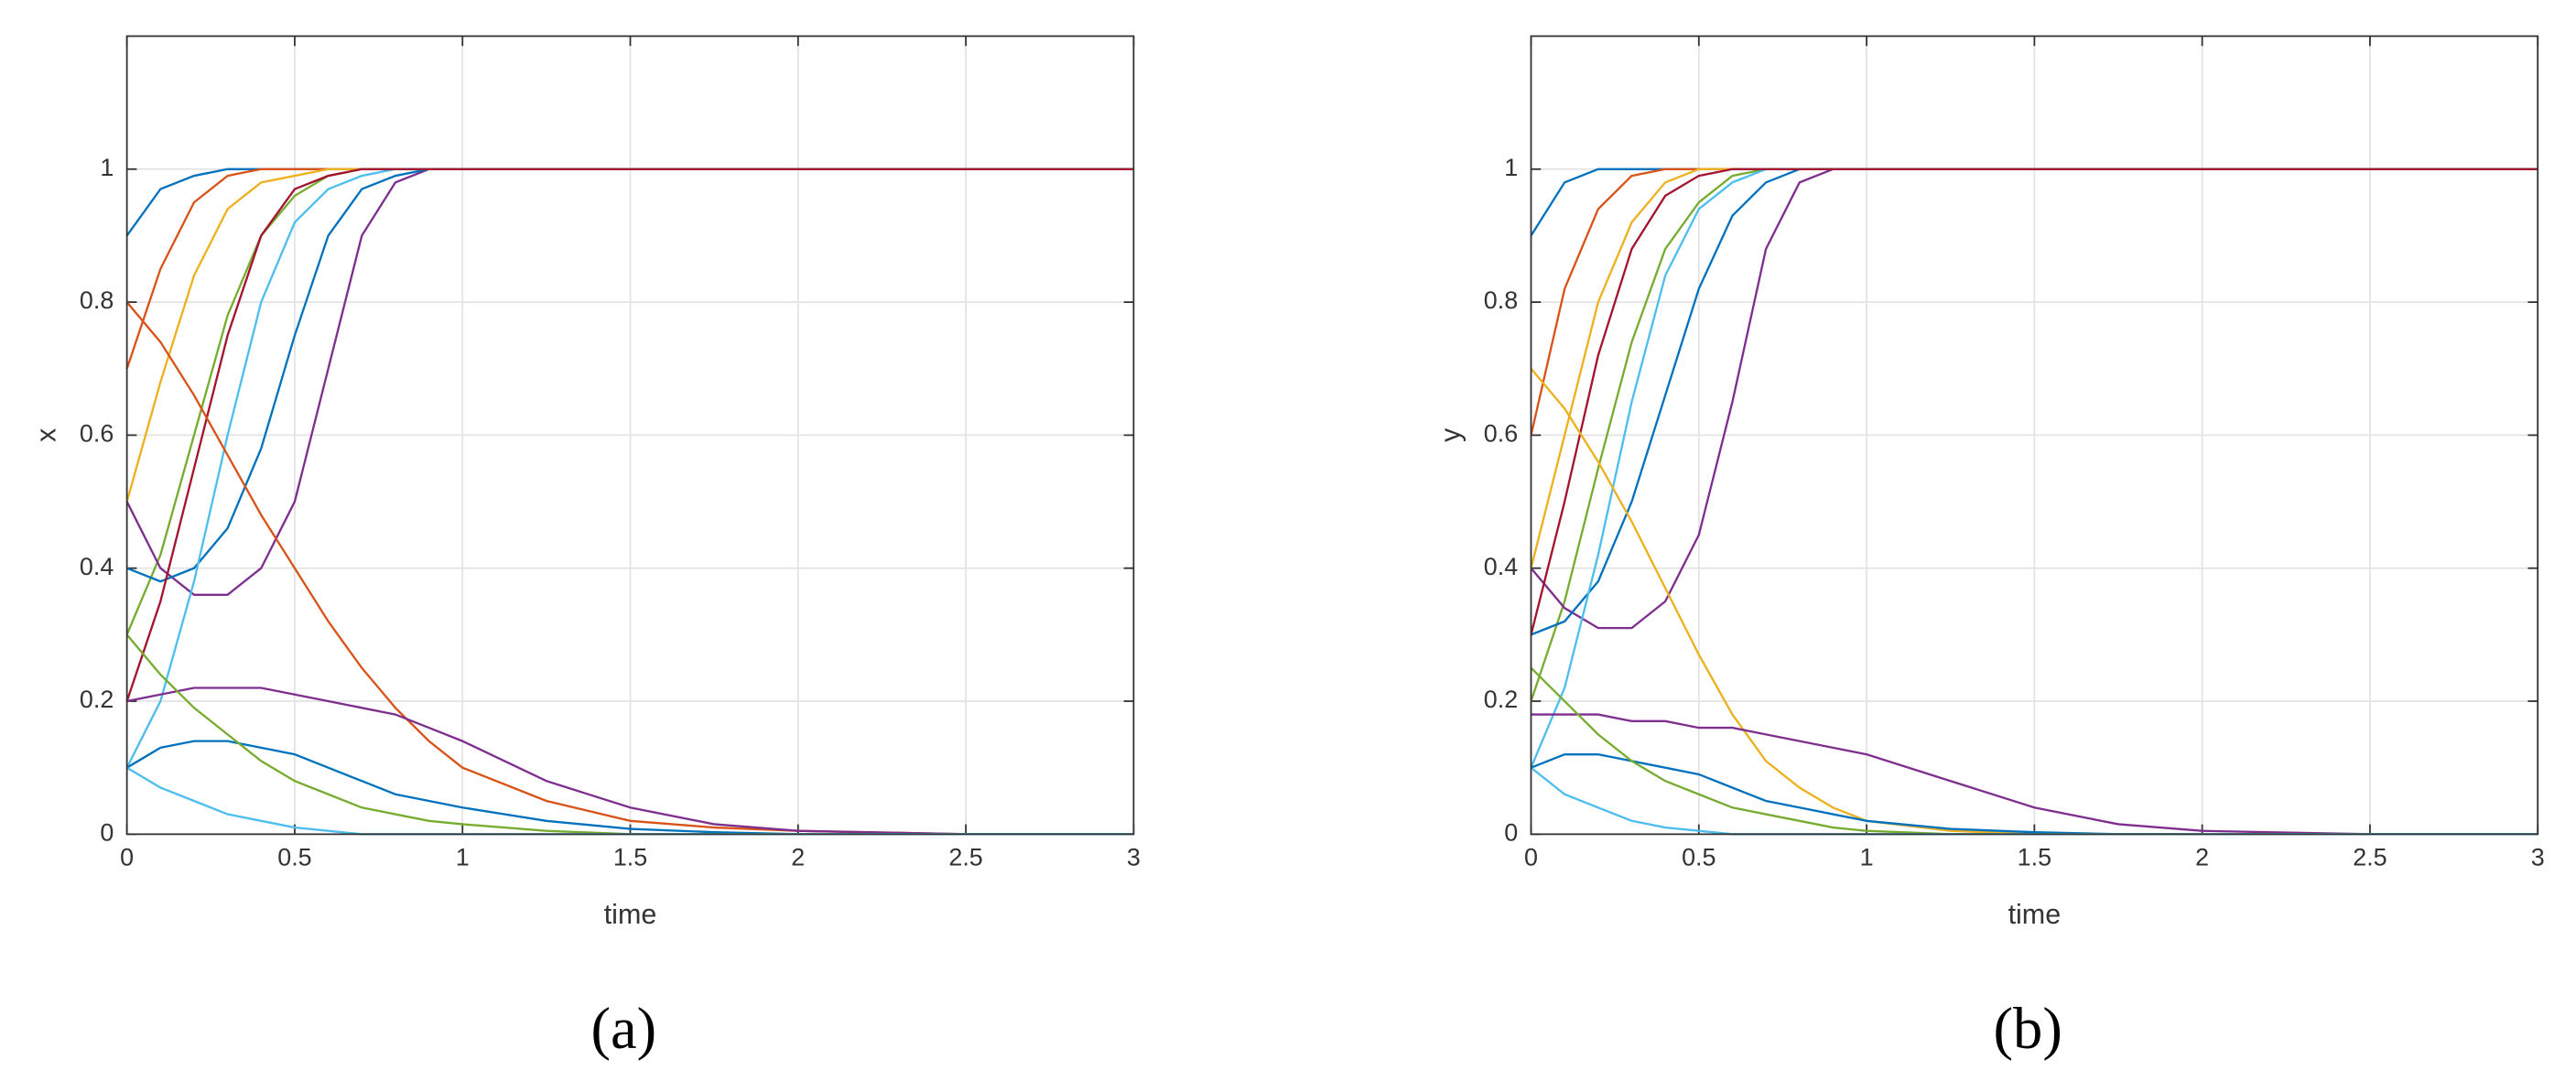  What do you see at coordinates (623, 1028) in the screenshot?
I see `panel-caption: (a)` at bounding box center [623, 1028].